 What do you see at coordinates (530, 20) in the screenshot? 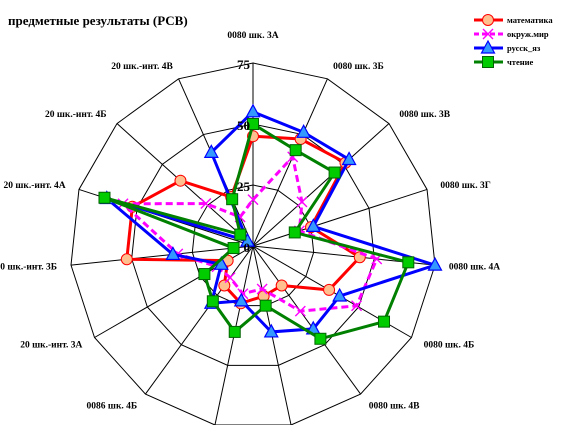
I see `legend-label: математика` at bounding box center [530, 20].